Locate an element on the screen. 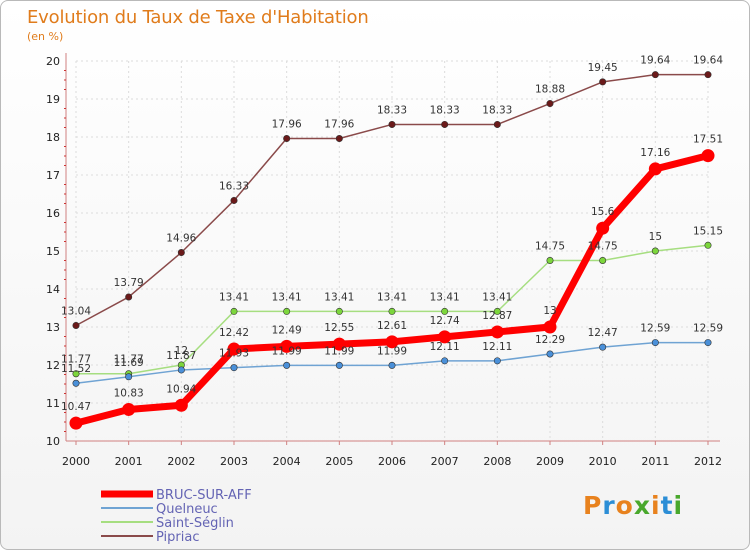 The image size is (750, 550). logo-letter: o is located at coordinates (624, 505).